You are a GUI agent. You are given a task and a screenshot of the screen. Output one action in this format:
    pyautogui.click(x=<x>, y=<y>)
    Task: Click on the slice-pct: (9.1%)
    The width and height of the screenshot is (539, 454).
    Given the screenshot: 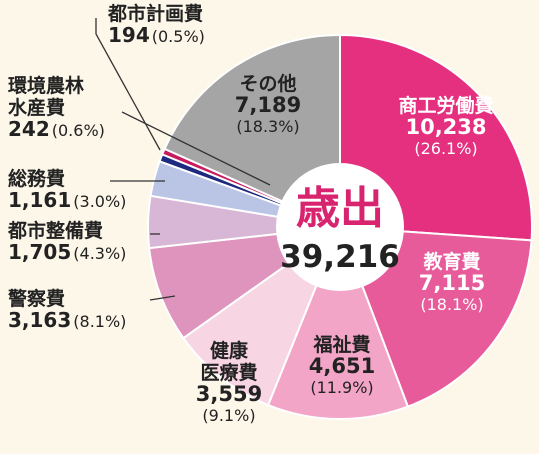 What is the action you would take?
    pyautogui.click(x=228, y=415)
    